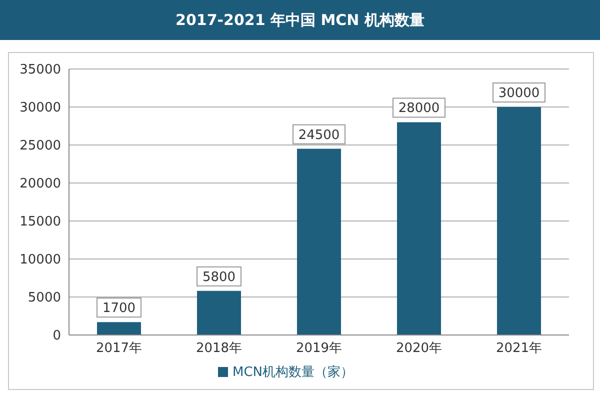 This screenshot has width=600, height=394. Describe the element at coordinates (56, 336) in the screenshot. I see `y-tick-label: 0` at that location.